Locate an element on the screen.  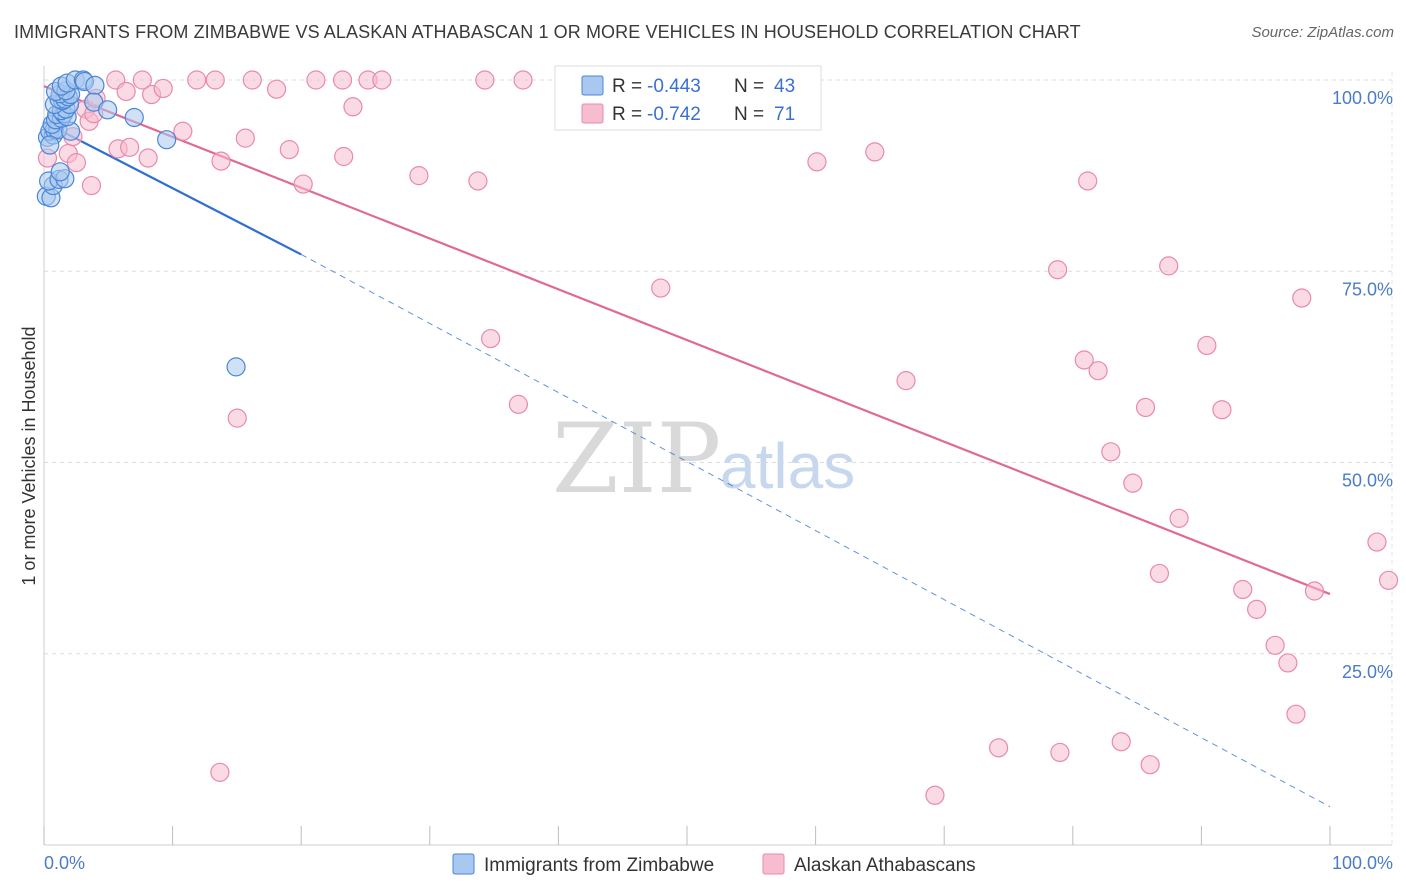
legend-swatch-series1 is located at coordinates (592, 85).